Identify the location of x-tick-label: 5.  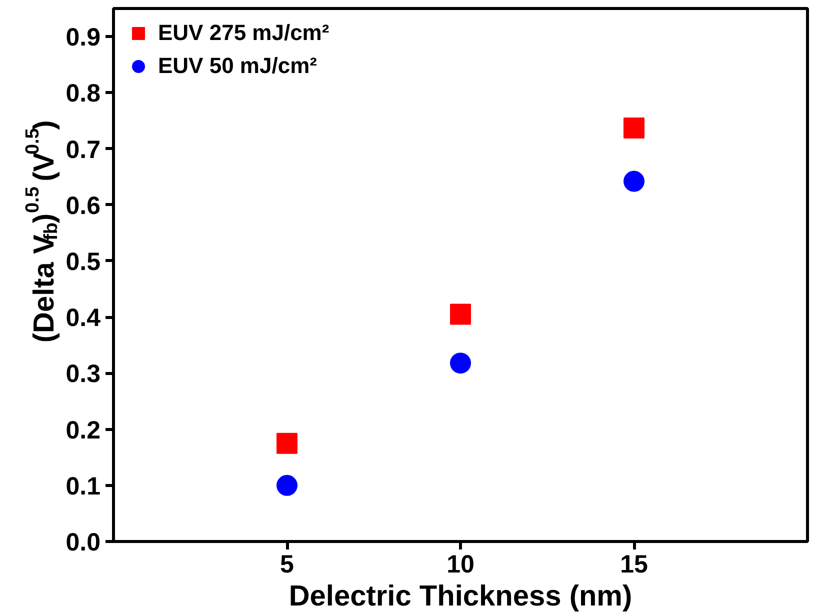
(287, 564).